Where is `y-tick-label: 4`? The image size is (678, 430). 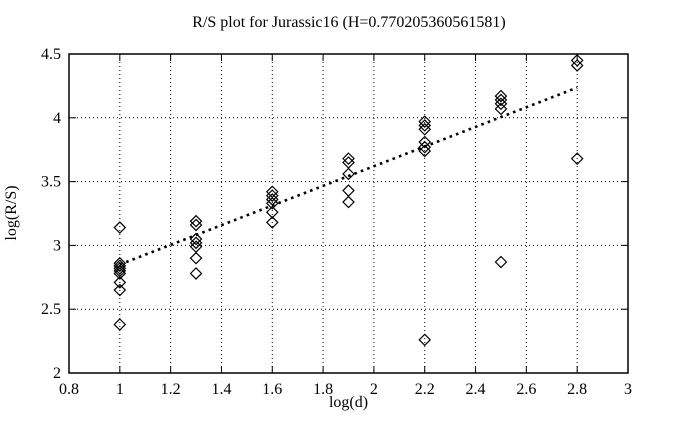 y-tick-label: 4 is located at coordinates (57, 118).